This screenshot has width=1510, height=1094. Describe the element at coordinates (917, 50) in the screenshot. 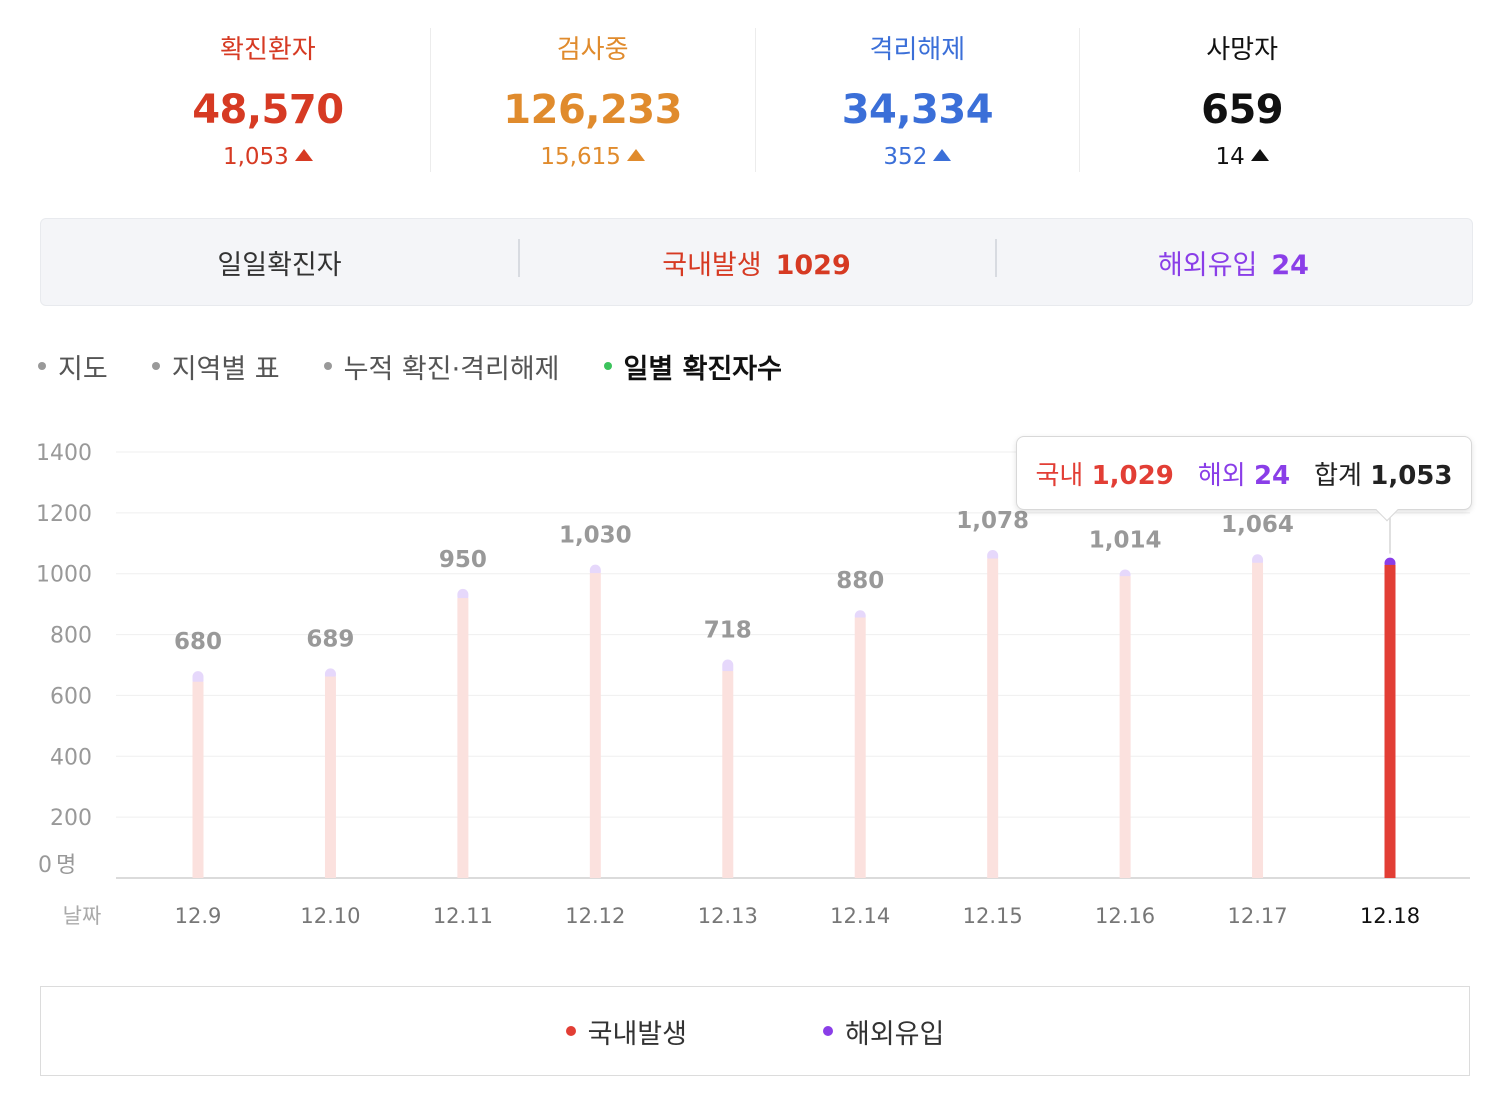

I see `stat-label: 격리해제` at that location.